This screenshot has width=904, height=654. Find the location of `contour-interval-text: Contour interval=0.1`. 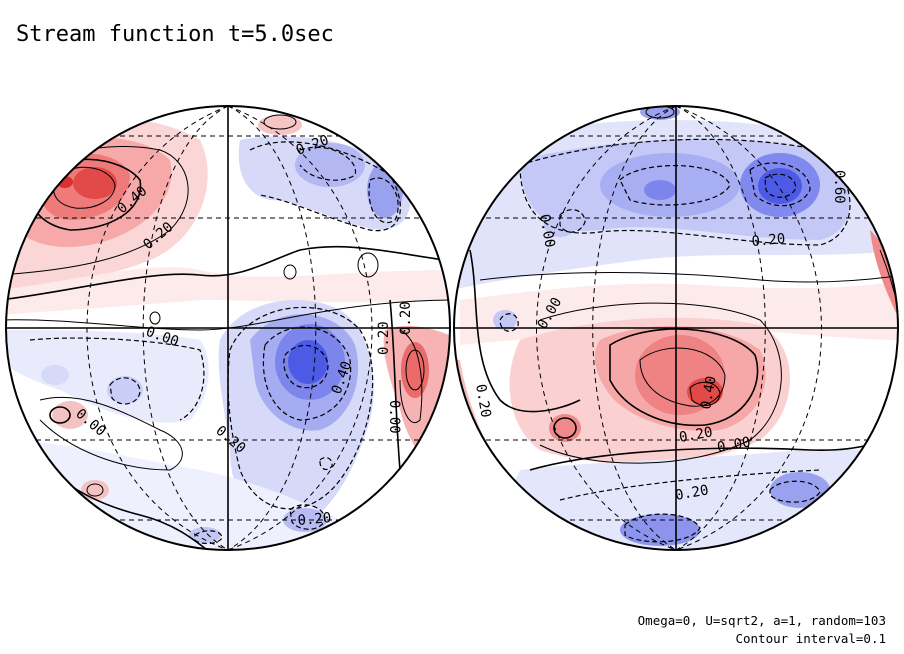

contour-interval-text: Contour interval=0.1 is located at coordinates (810, 638).